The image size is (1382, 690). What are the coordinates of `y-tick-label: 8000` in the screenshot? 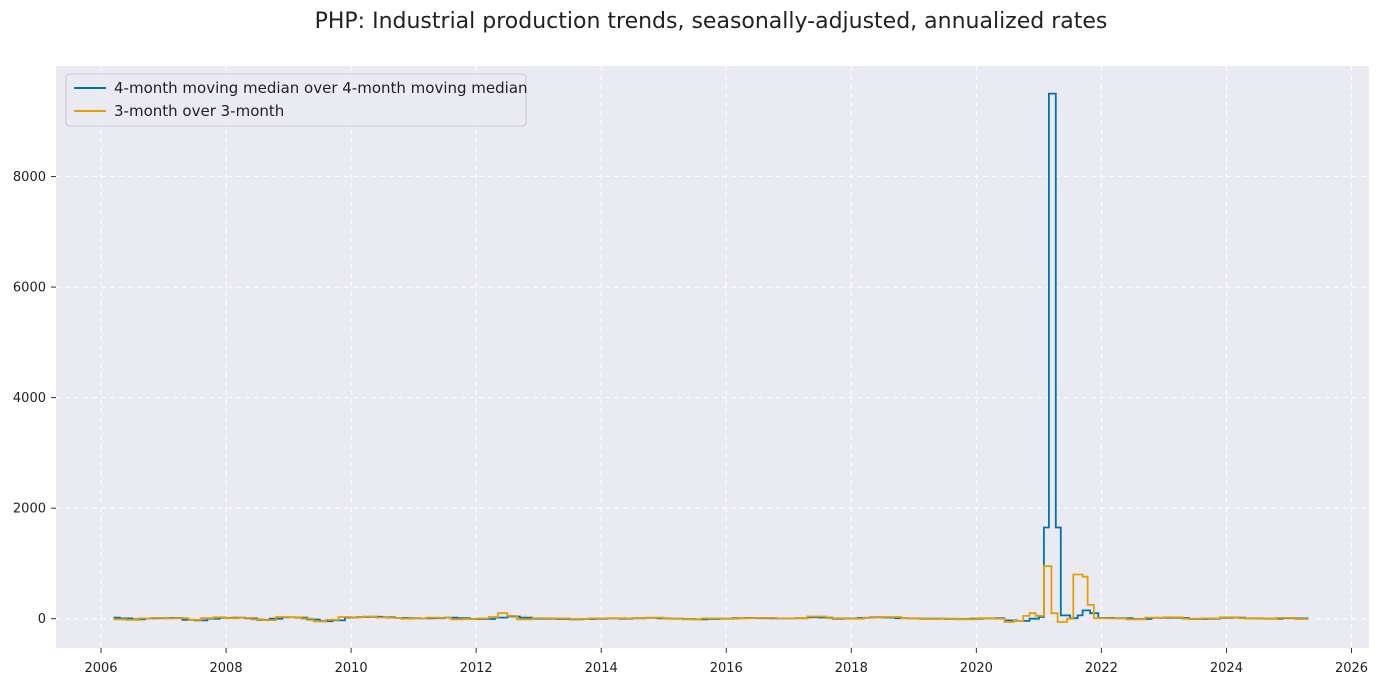 It's located at (29, 177).